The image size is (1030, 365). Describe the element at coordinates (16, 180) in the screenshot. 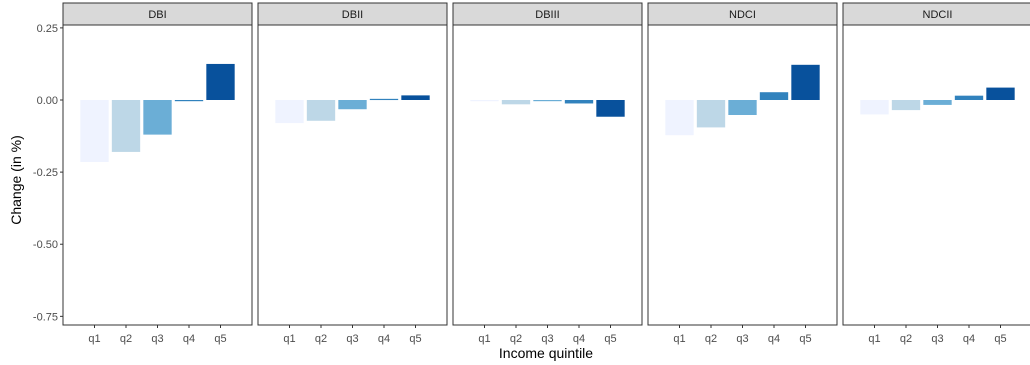

I see `y-axis-title: Change (in %)` at that location.